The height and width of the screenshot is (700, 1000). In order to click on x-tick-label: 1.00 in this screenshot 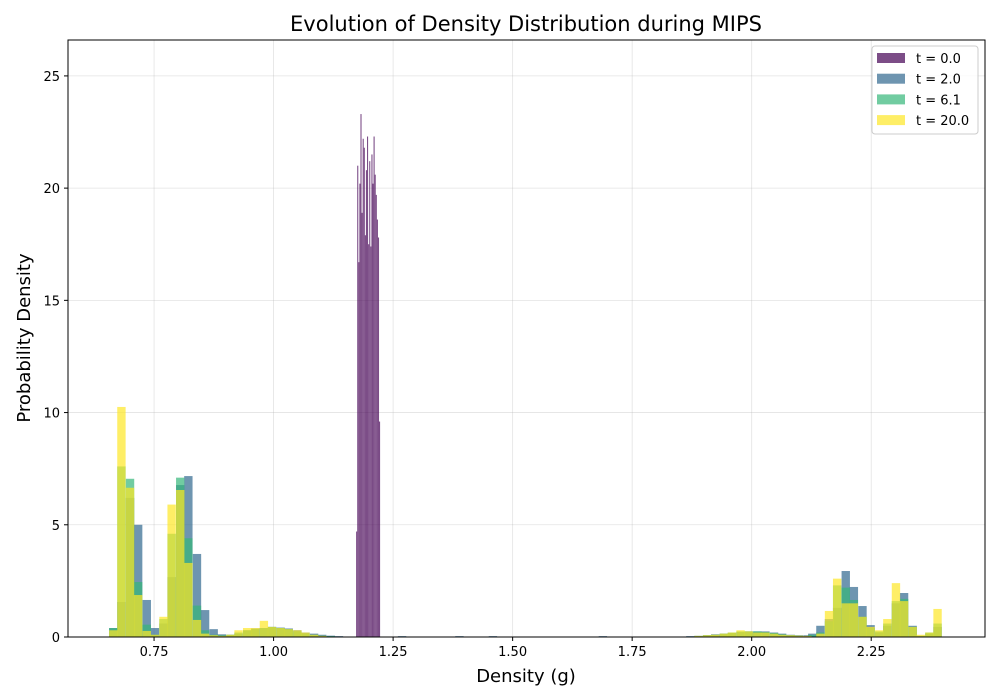, I will do `click(273, 652)`.